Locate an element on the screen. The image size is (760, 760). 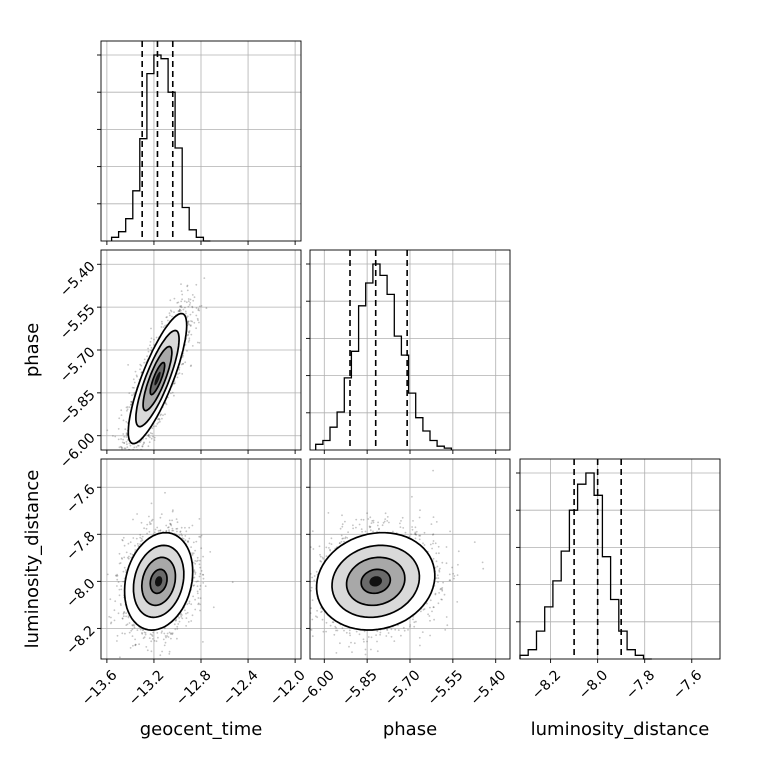
histogram-panel-phase is located at coordinates (408, 351).